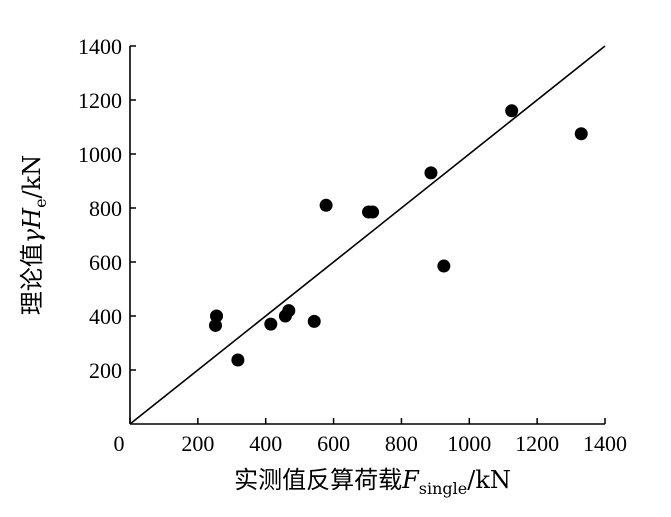  What do you see at coordinates (100, 154) in the screenshot?
I see `y-tick-label: 1000` at bounding box center [100, 154].